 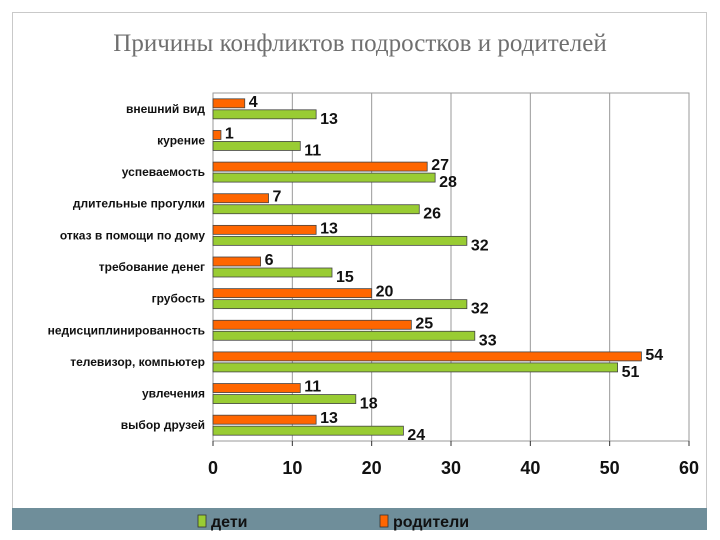 What do you see at coordinates (416, 435) in the screenshot?
I see `data-label-children: 24` at bounding box center [416, 435].